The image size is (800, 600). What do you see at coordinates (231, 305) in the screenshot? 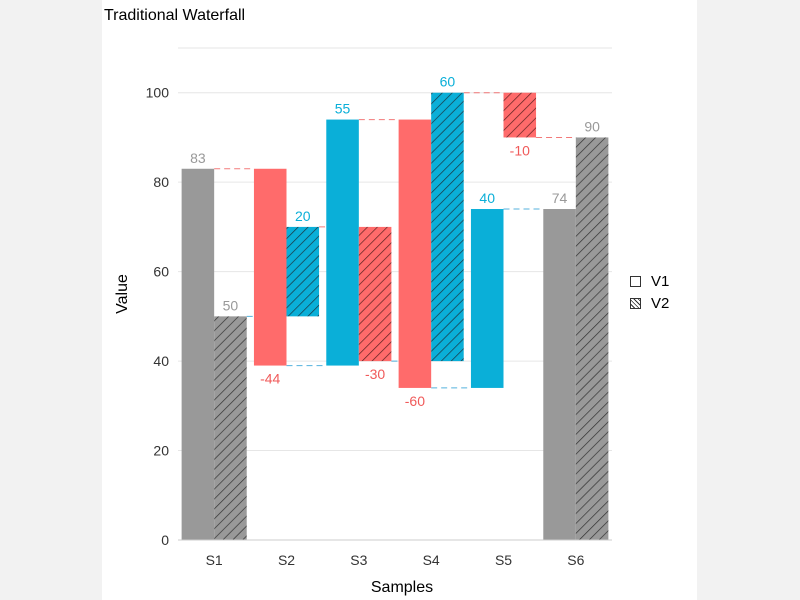
I see `data-label: 50` at bounding box center [231, 305].